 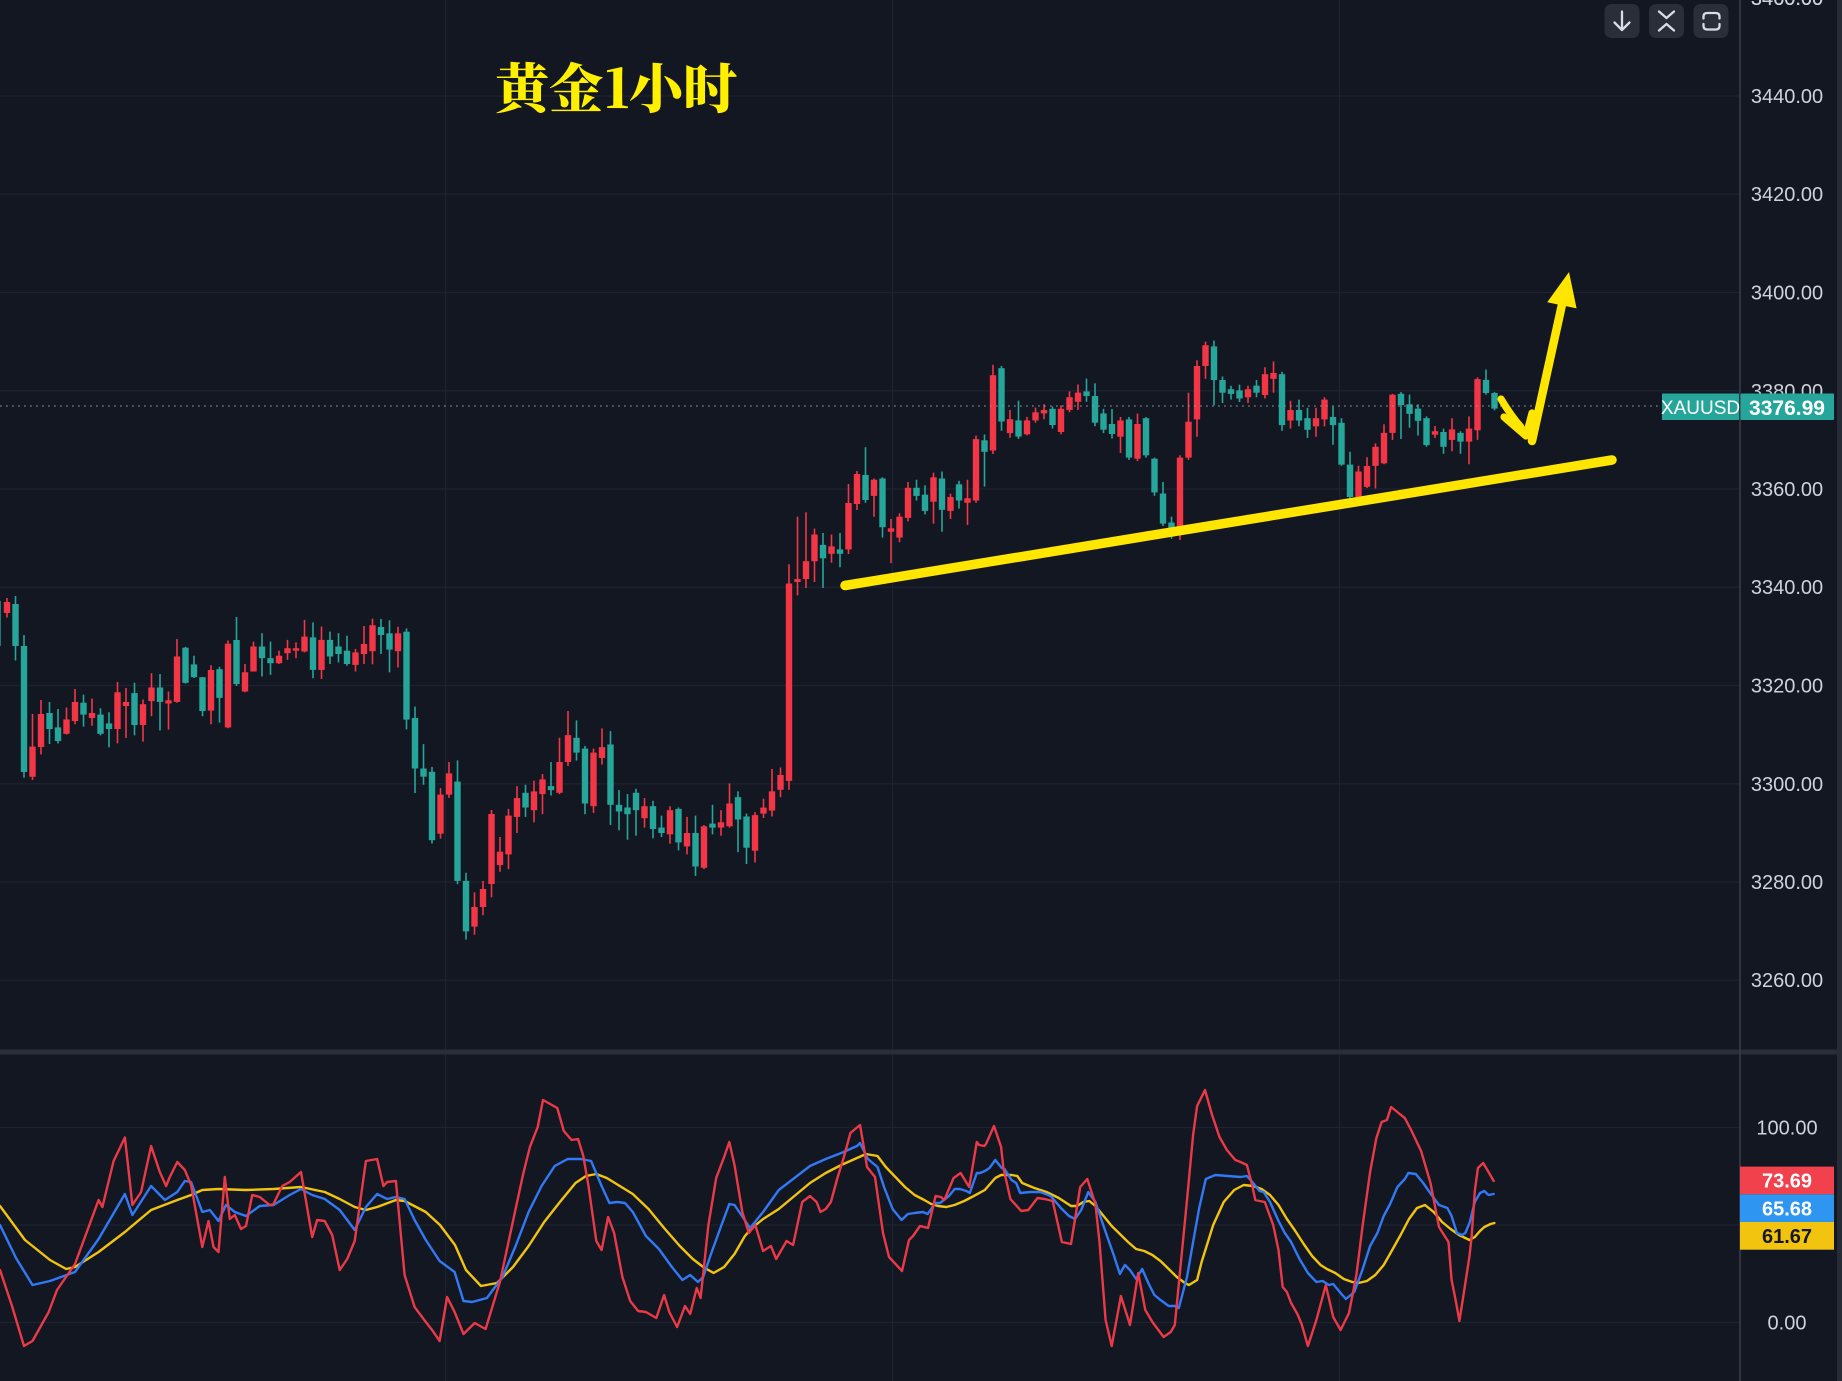 I want to click on svg-text: 3360.00, so click(x=1787, y=490).